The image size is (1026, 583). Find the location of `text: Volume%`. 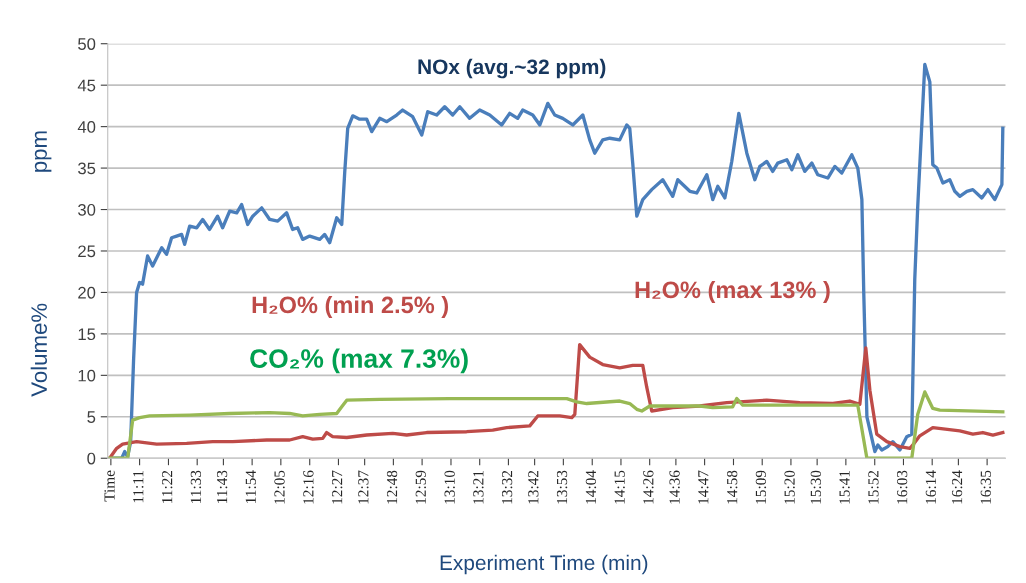

text: Volume% is located at coordinates (39, 350).